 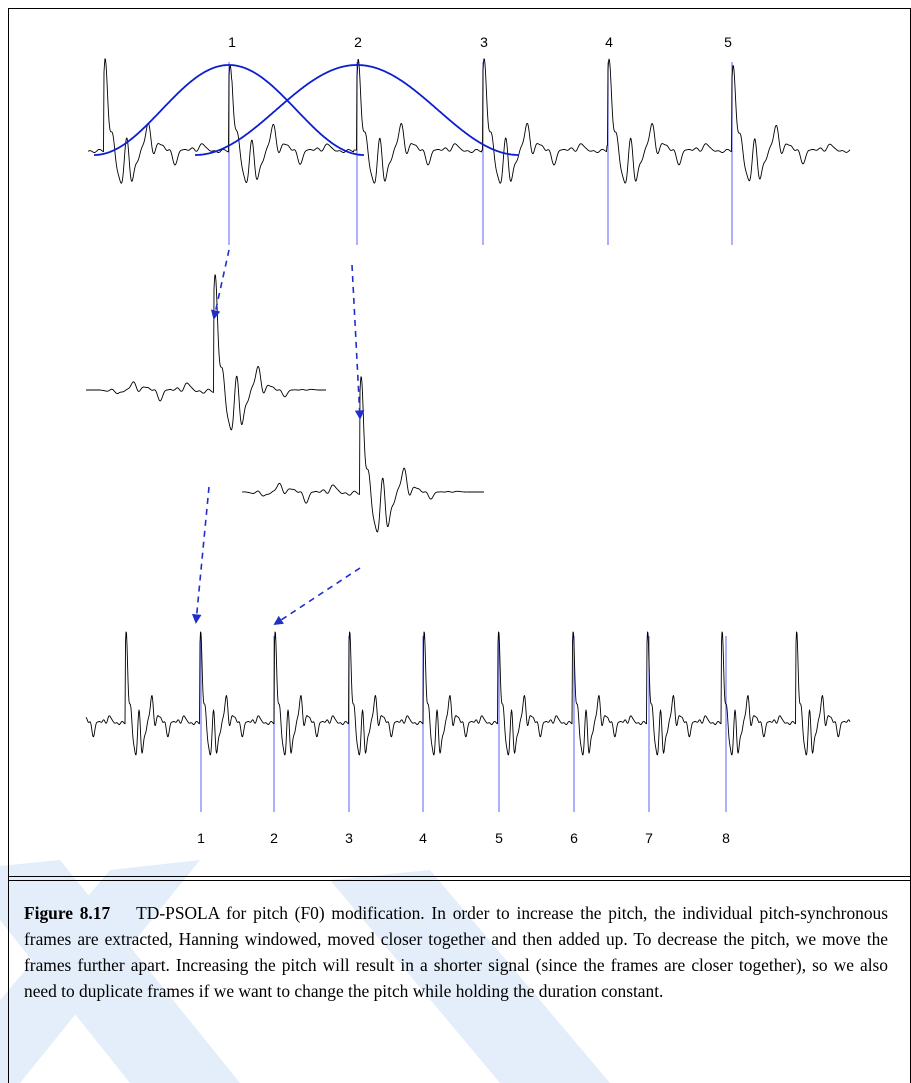 I want to click on bottom-label-1: 1, so click(x=201, y=838).